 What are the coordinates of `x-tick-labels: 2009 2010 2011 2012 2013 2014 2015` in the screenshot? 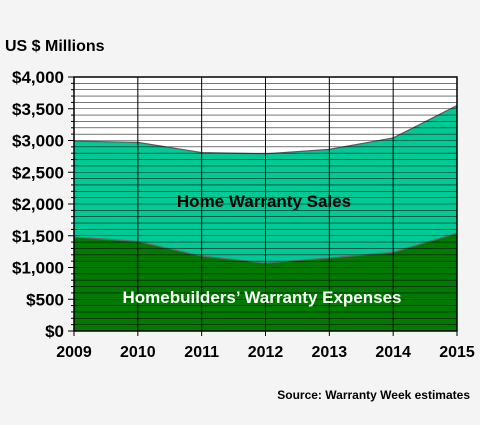 It's located at (265, 352).